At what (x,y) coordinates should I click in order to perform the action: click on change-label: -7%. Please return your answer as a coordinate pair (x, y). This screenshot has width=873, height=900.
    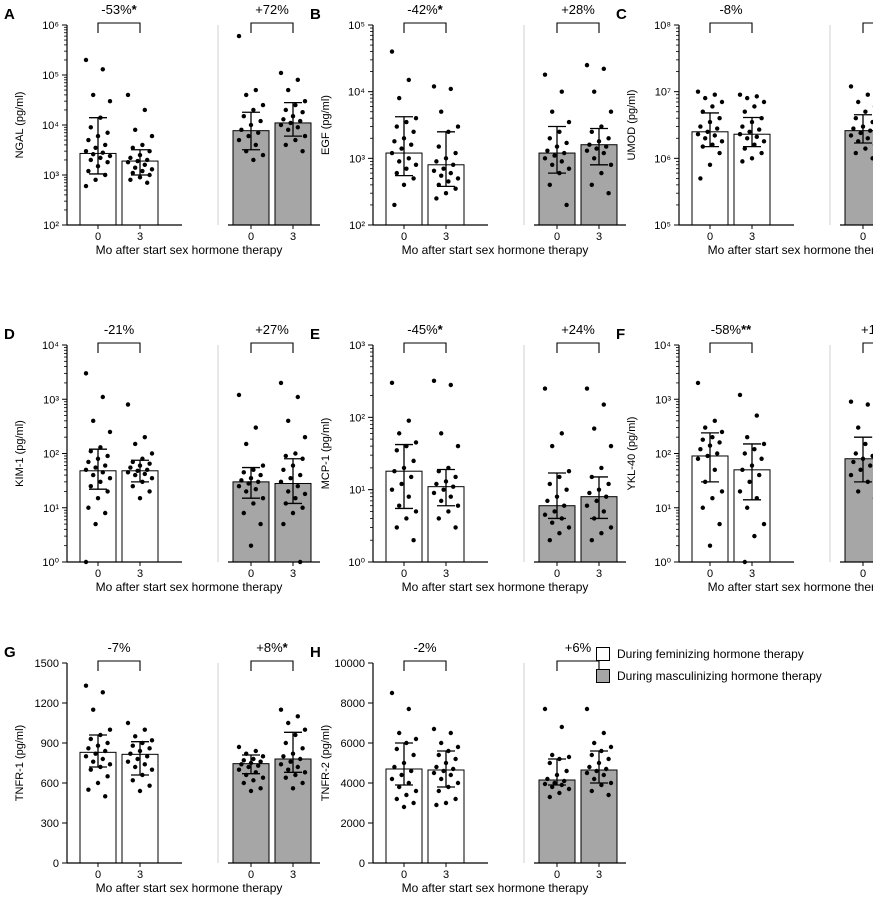
    Looking at the image, I should click on (119, 647).